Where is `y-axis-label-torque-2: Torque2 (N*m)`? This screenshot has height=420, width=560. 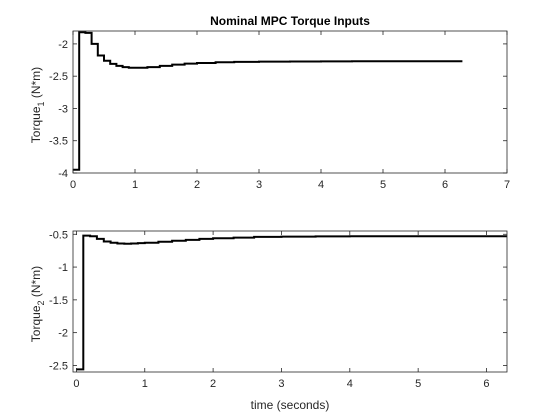 y-axis-label-torque-2: Torque2 (N*m) is located at coordinates (37, 304).